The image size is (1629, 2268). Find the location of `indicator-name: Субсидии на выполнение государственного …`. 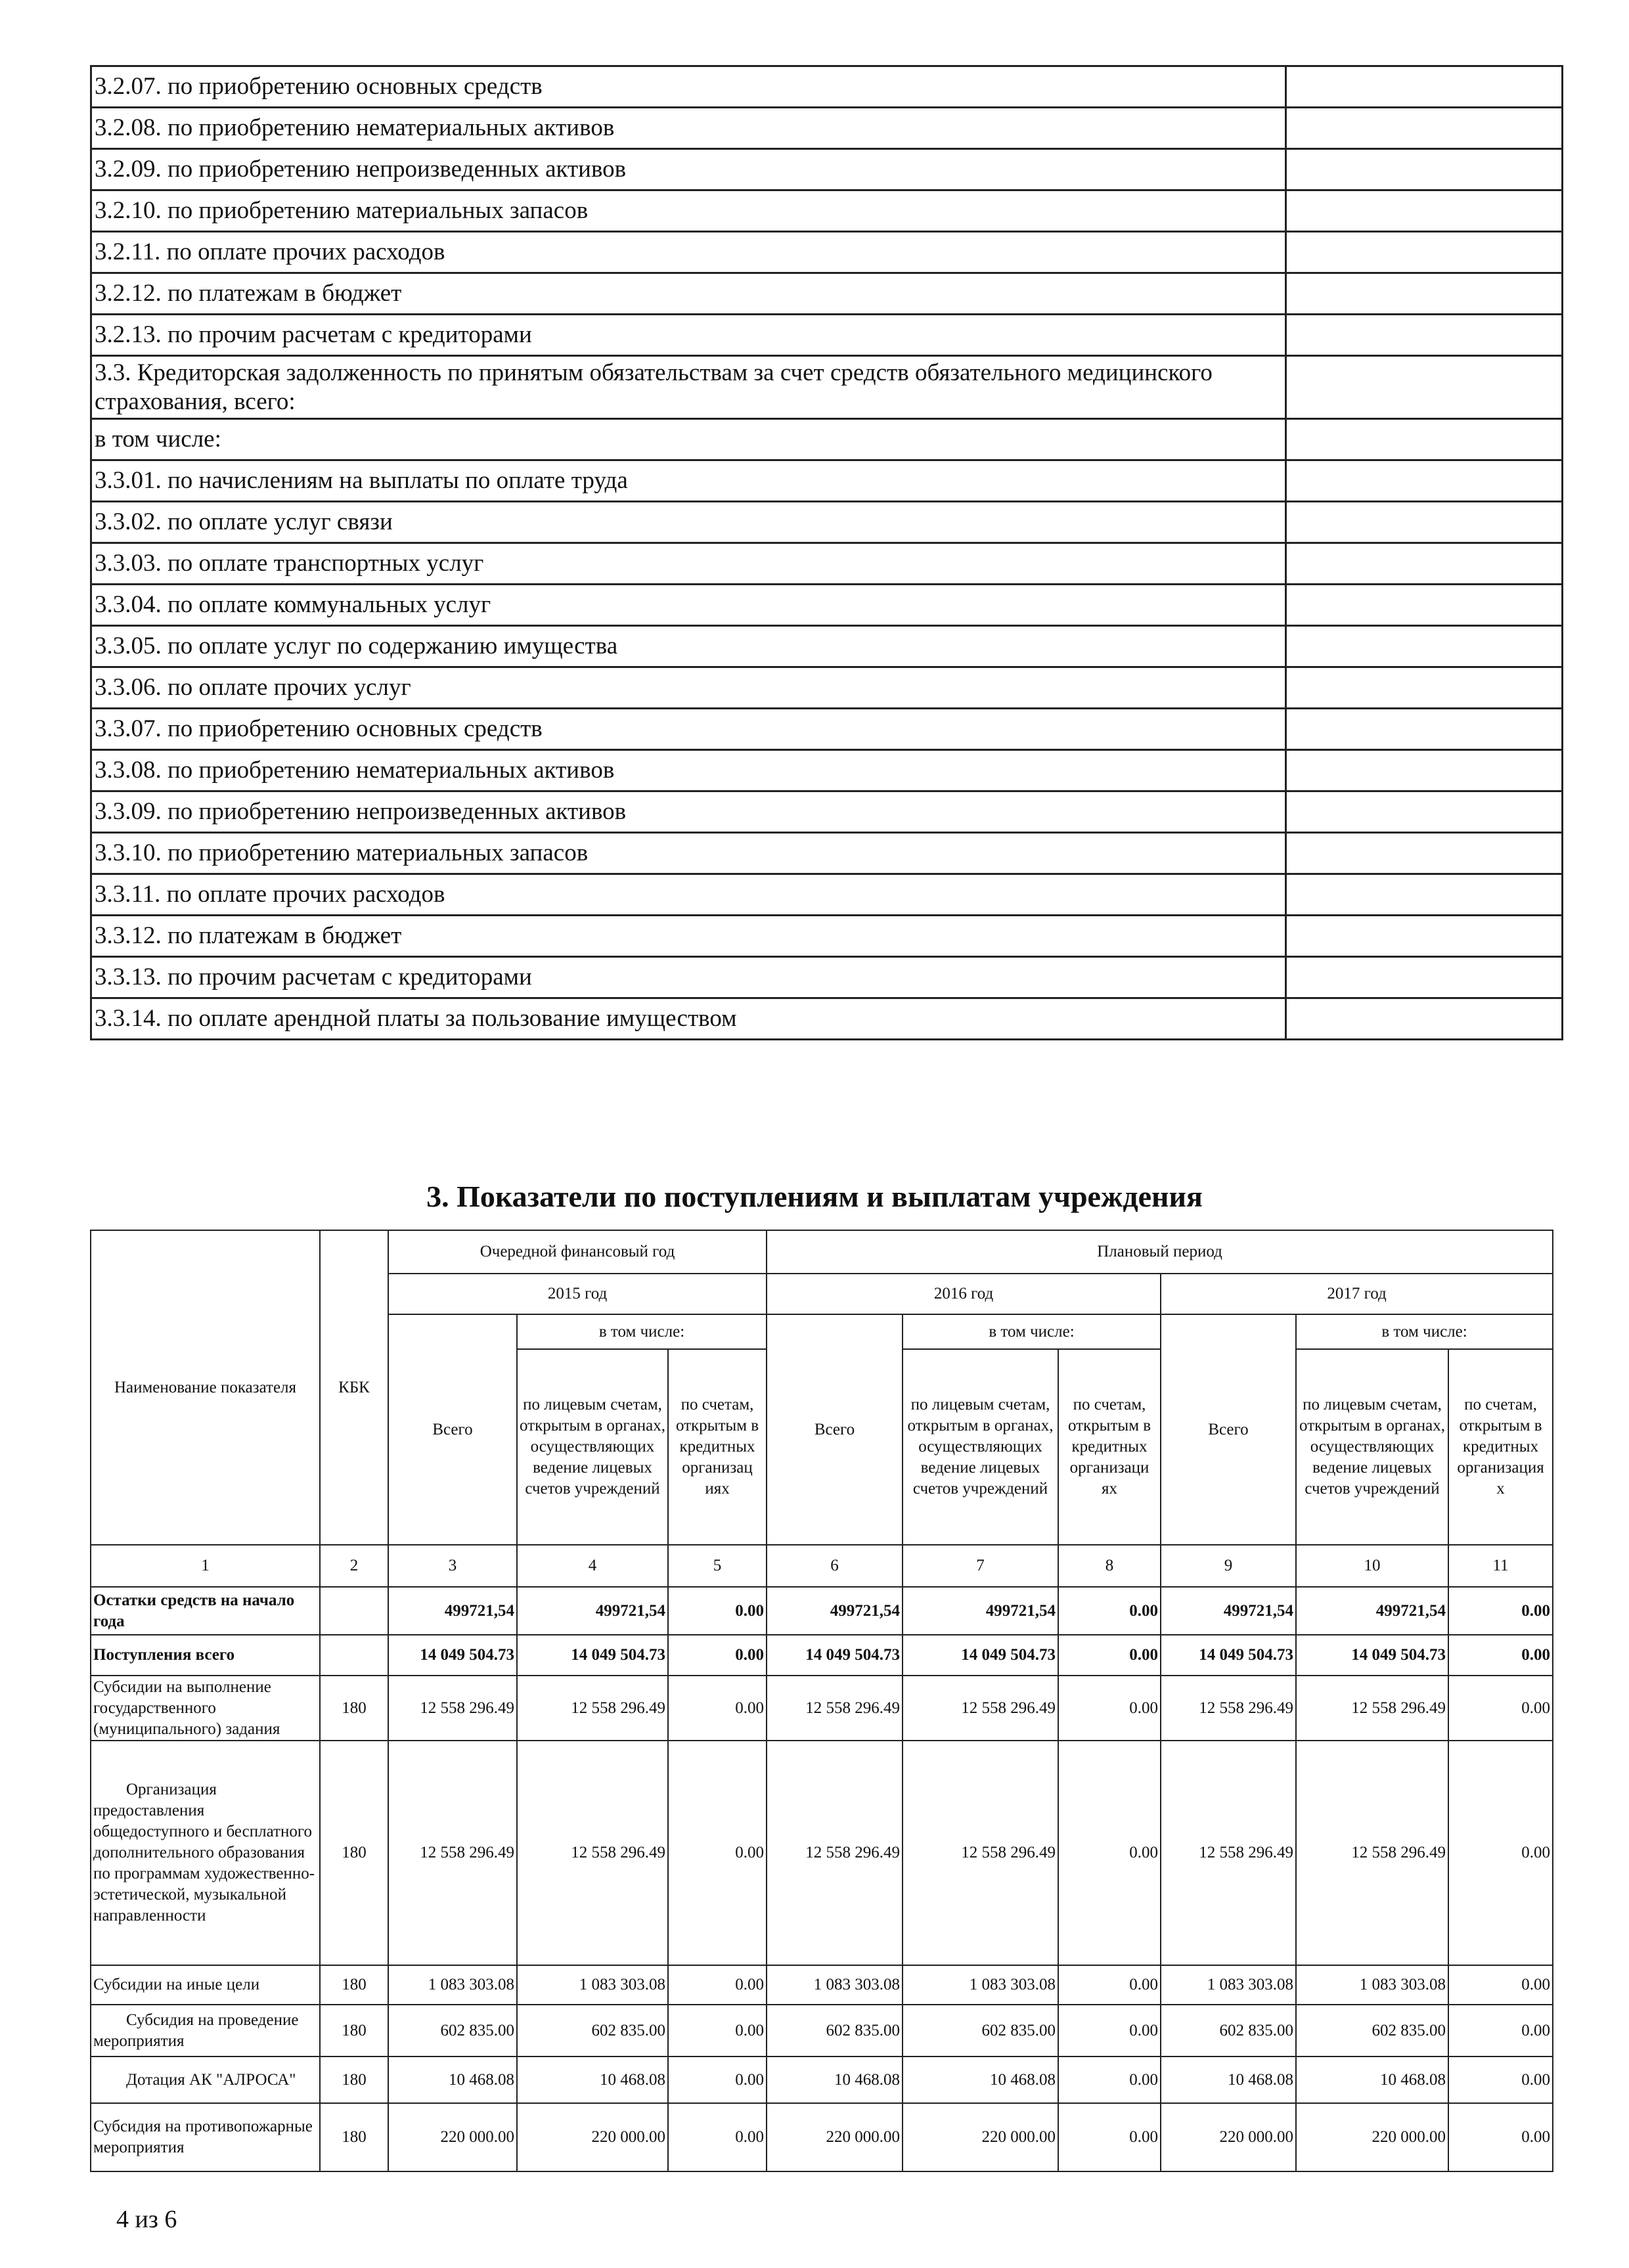

indicator-name: Субсидии на выполнение государственного … is located at coordinates (205, 1708).